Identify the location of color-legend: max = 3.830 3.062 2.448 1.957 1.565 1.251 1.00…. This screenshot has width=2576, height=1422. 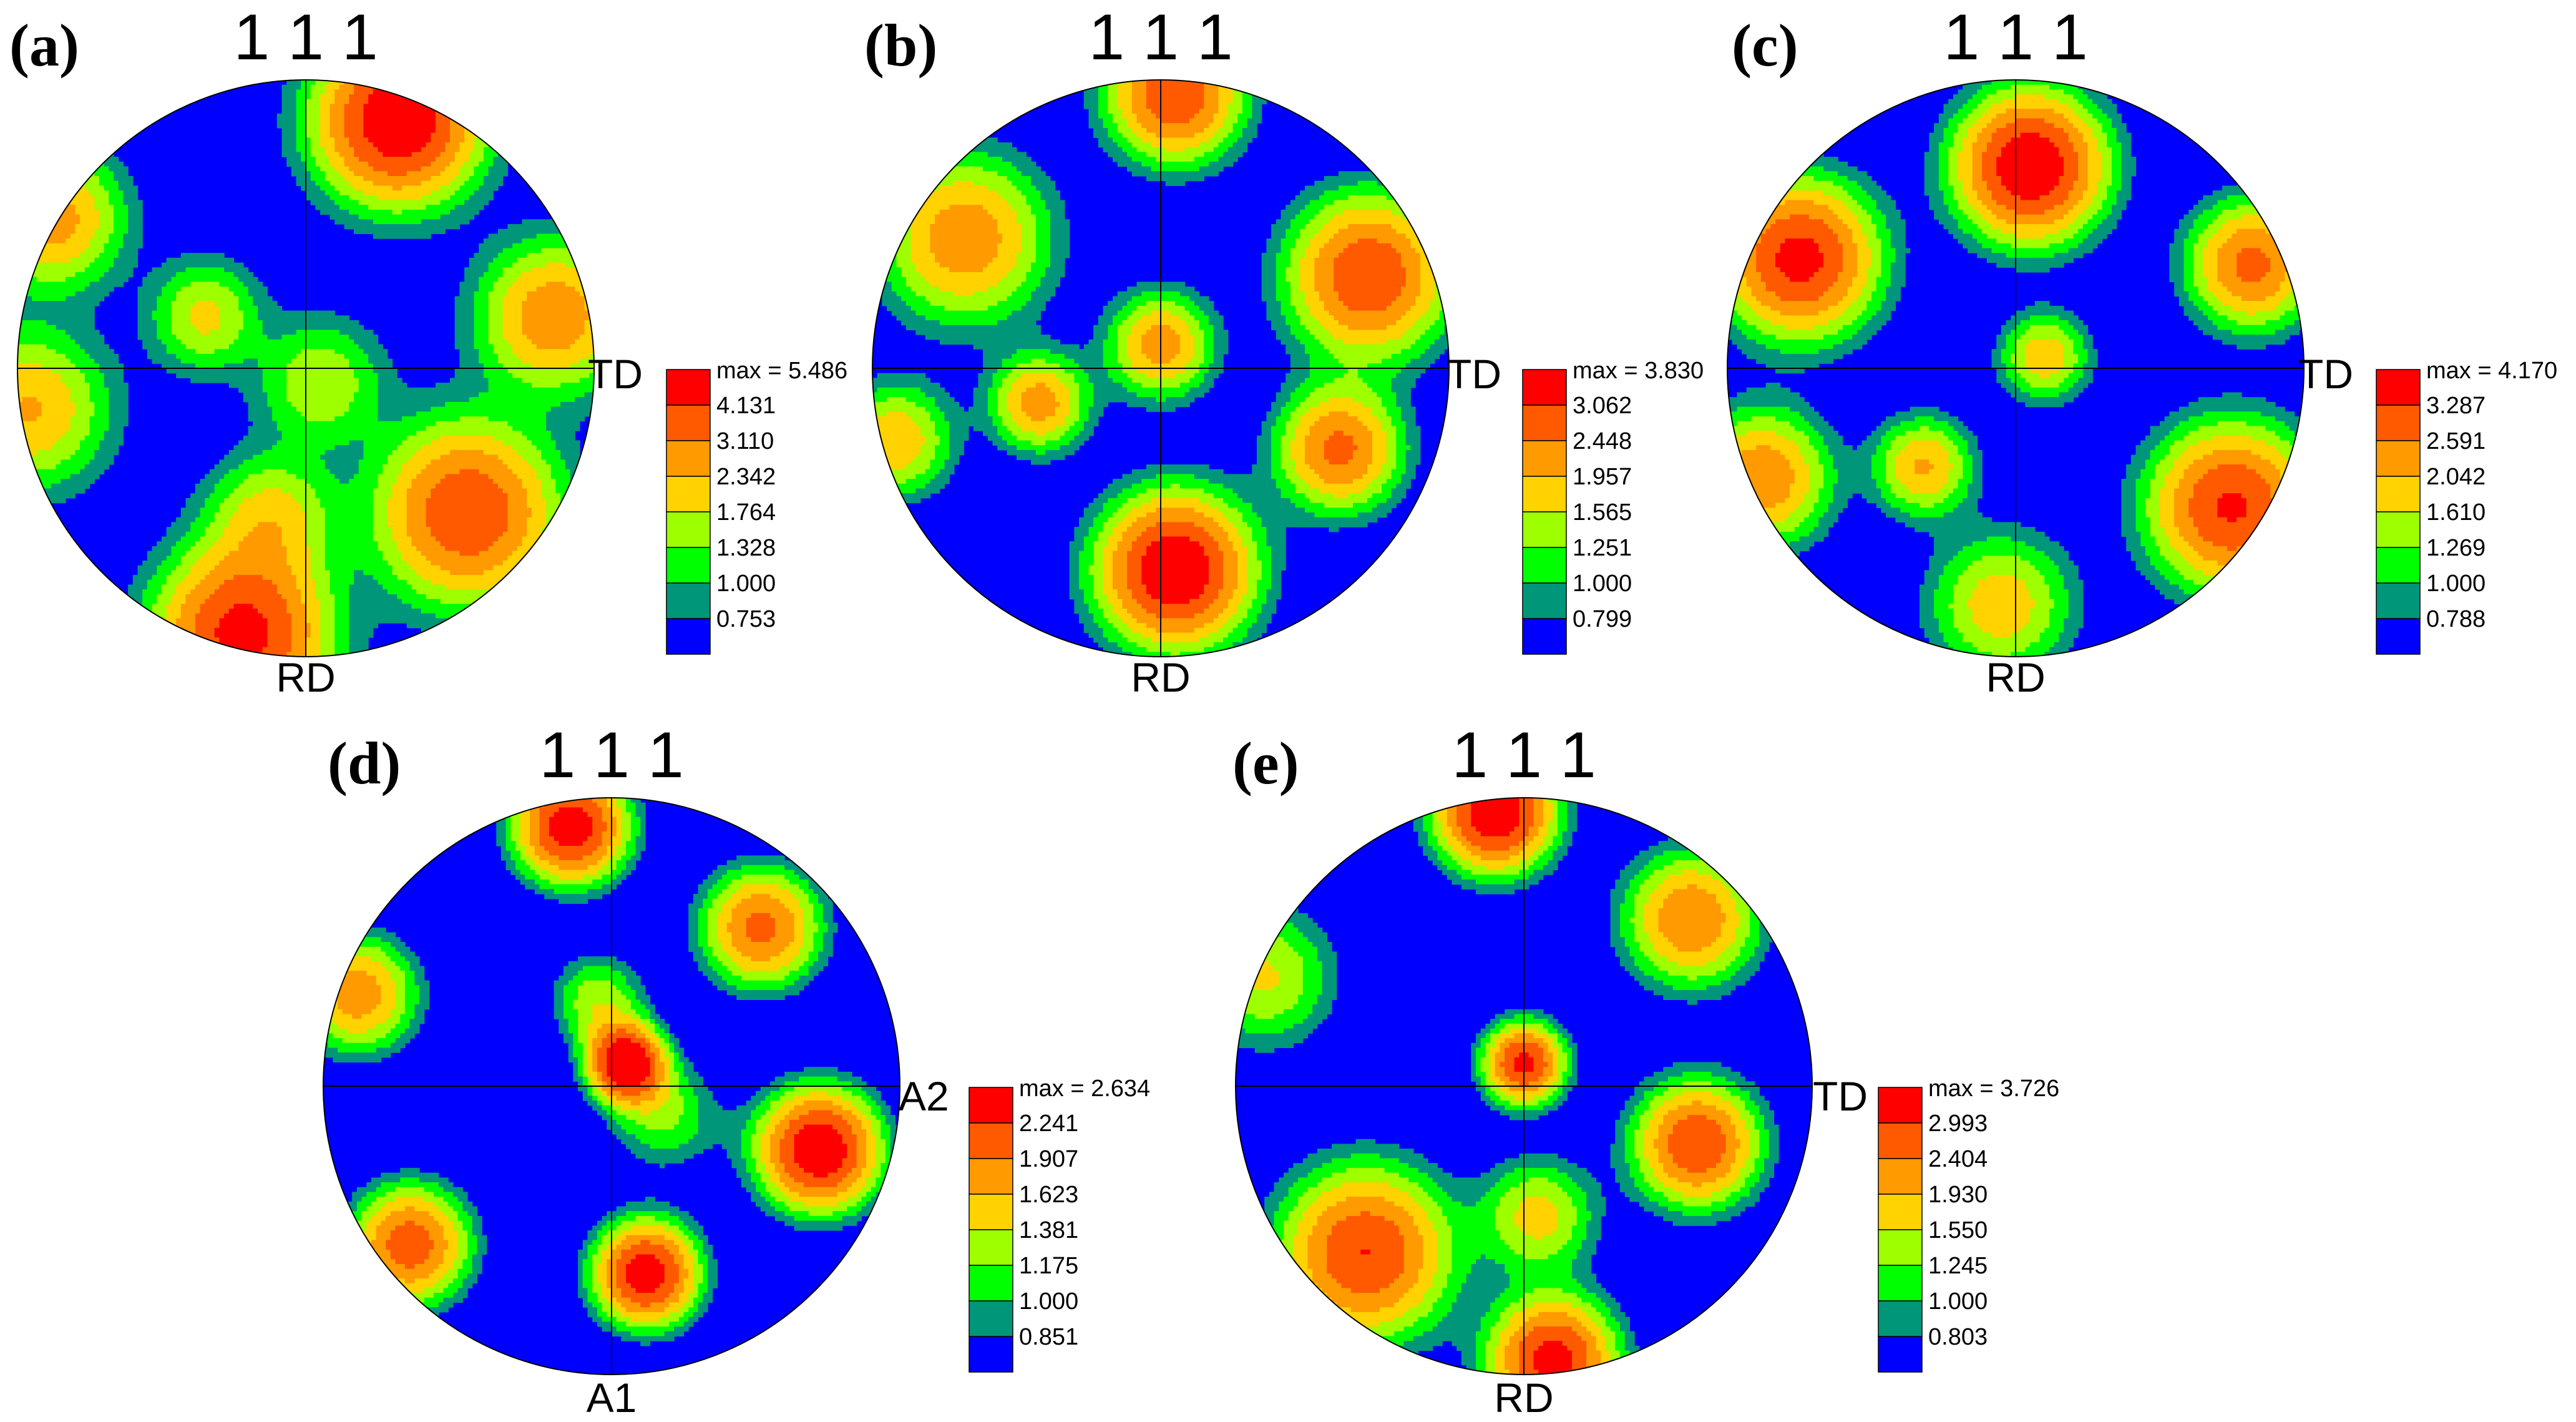
(1613, 506).